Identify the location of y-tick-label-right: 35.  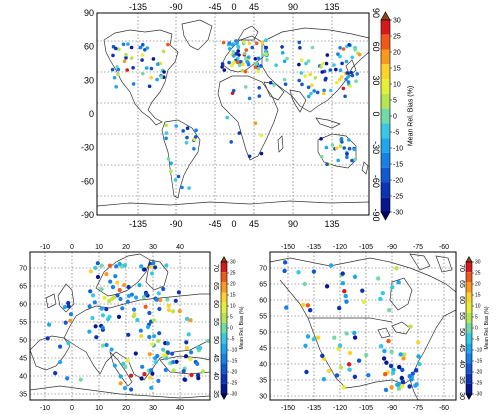
(461, 380).